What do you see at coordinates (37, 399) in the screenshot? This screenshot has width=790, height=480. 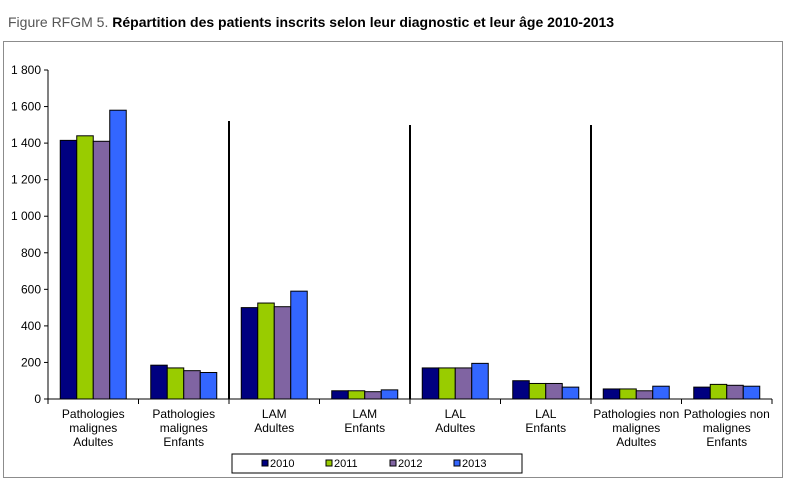 I see `y-tick-label: 0` at bounding box center [37, 399].